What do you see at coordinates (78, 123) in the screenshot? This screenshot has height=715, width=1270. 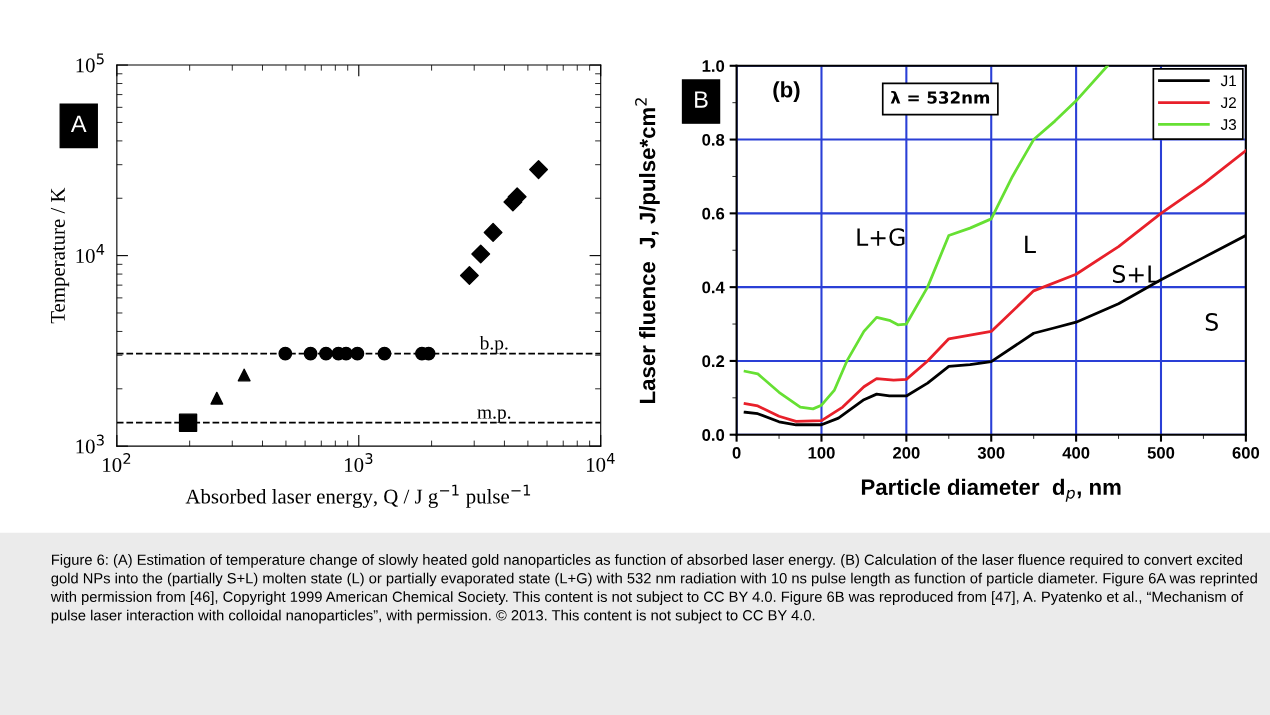 I see `text: A` at bounding box center [78, 123].